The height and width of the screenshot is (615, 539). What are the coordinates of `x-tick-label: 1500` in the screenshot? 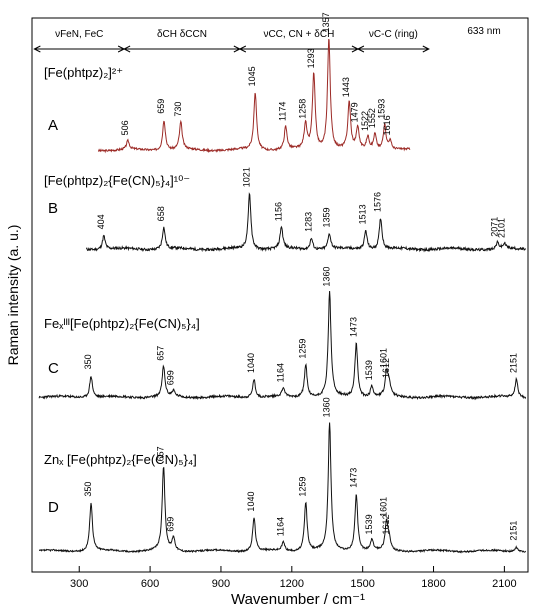 It's located at (362, 584).